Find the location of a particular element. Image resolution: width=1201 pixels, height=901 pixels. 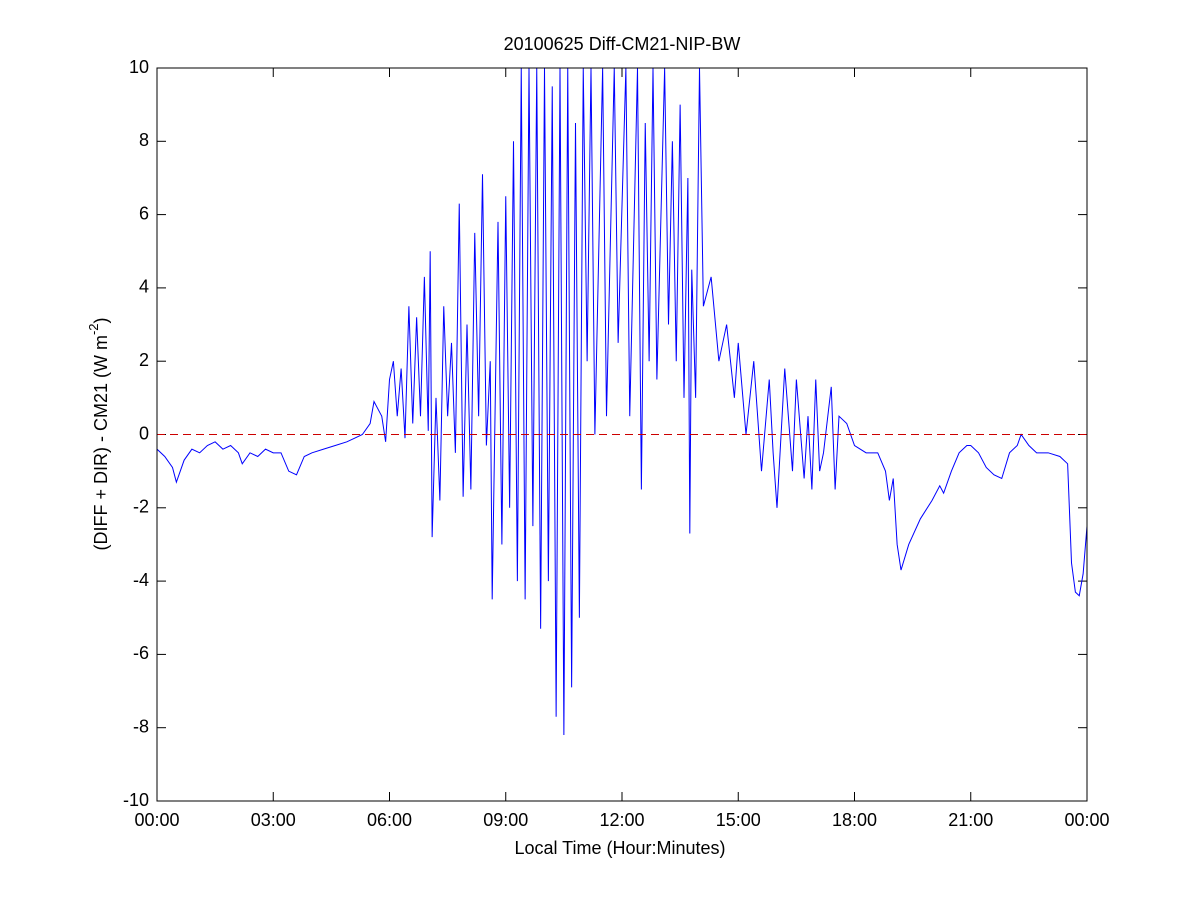

y-tick-label: -6 is located at coordinates (141, 653).